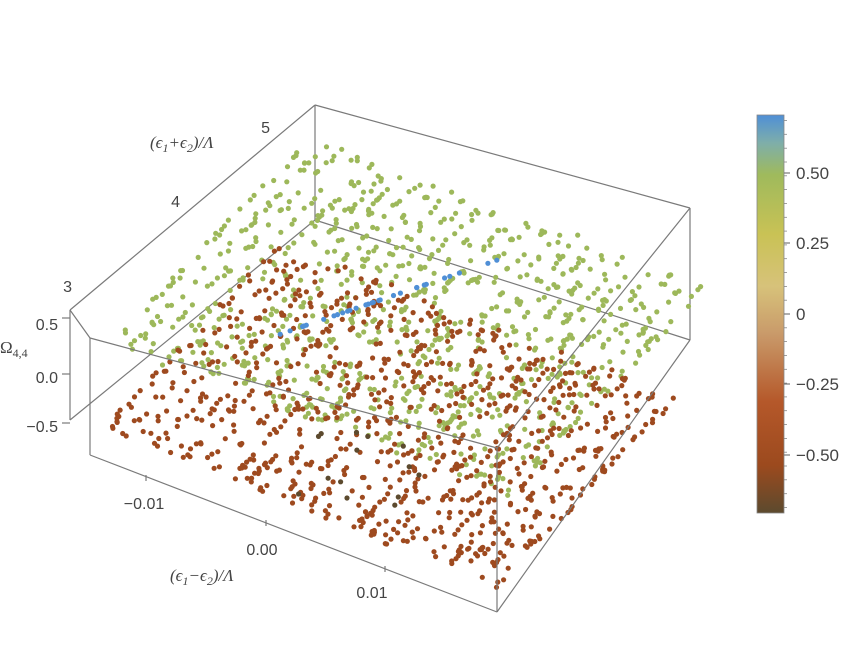 The height and width of the screenshot is (656, 862). Describe the element at coordinates (770, 314) in the screenshot. I see `colorbar-gradient` at that location.